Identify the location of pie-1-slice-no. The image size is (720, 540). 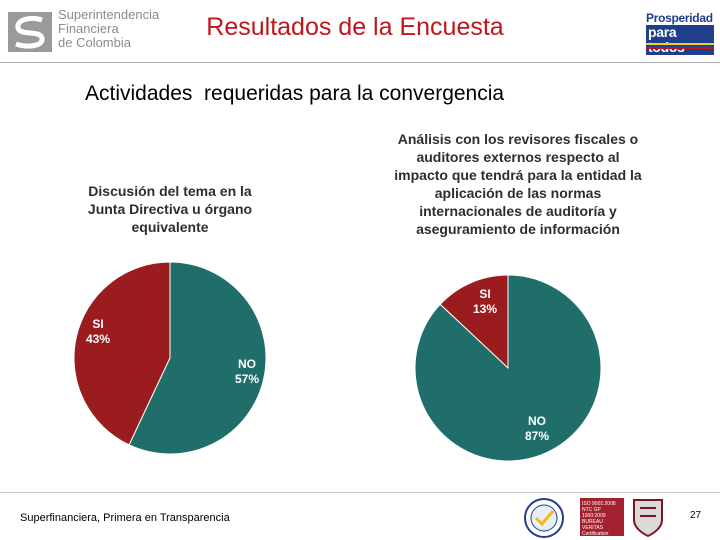
(197, 358).